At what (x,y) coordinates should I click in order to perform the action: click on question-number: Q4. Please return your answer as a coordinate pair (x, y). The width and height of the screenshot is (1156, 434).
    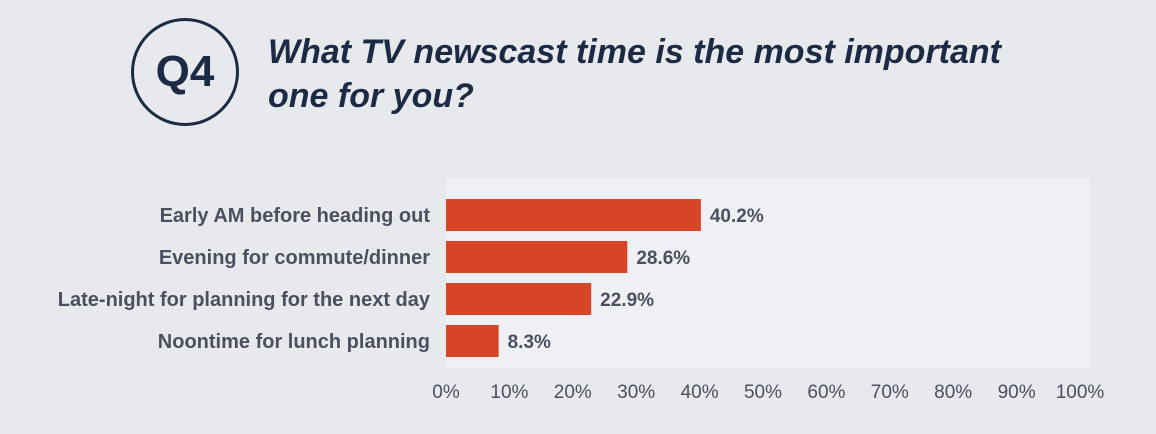
    Looking at the image, I should click on (185, 71).